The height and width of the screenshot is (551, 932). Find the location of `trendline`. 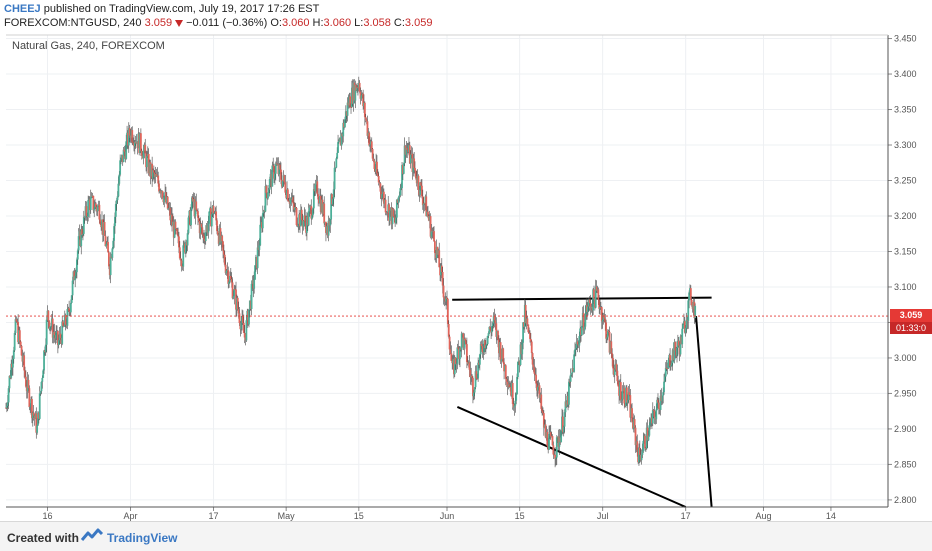

trendline is located at coordinates (704, 411).